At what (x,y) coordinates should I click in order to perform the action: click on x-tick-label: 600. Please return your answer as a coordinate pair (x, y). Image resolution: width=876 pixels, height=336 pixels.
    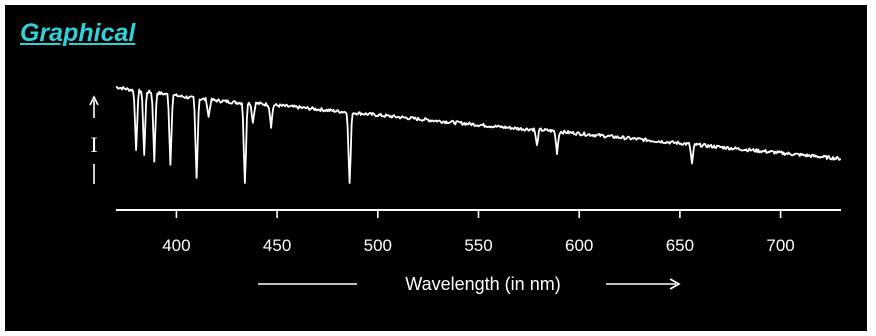
    Looking at the image, I should click on (579, 245).